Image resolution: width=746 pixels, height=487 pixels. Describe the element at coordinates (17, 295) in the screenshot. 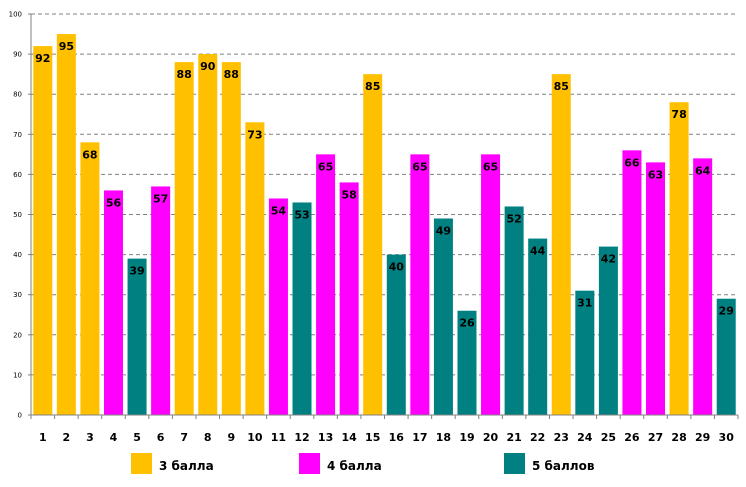

I see `y-tick-label: 30` at that location.